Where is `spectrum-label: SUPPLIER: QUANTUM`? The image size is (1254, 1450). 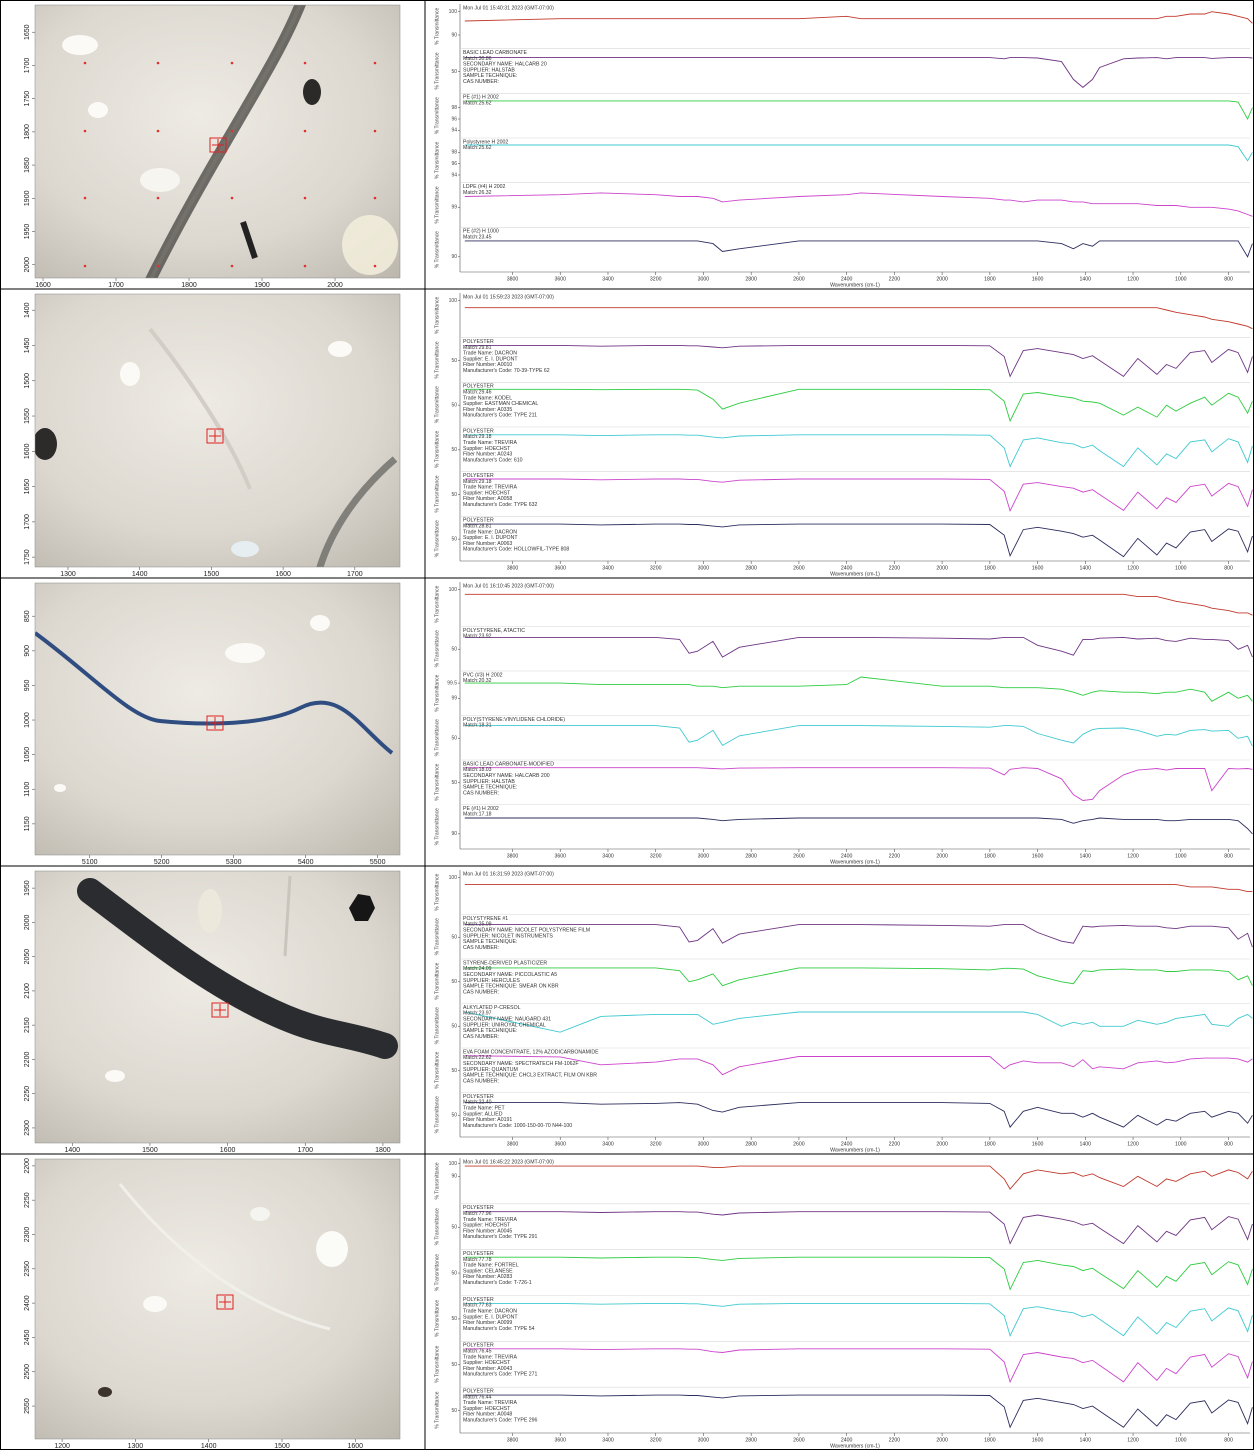
spectrum-label: SUPPLIER: QUANTUM is located at coordinates (490, 1070).